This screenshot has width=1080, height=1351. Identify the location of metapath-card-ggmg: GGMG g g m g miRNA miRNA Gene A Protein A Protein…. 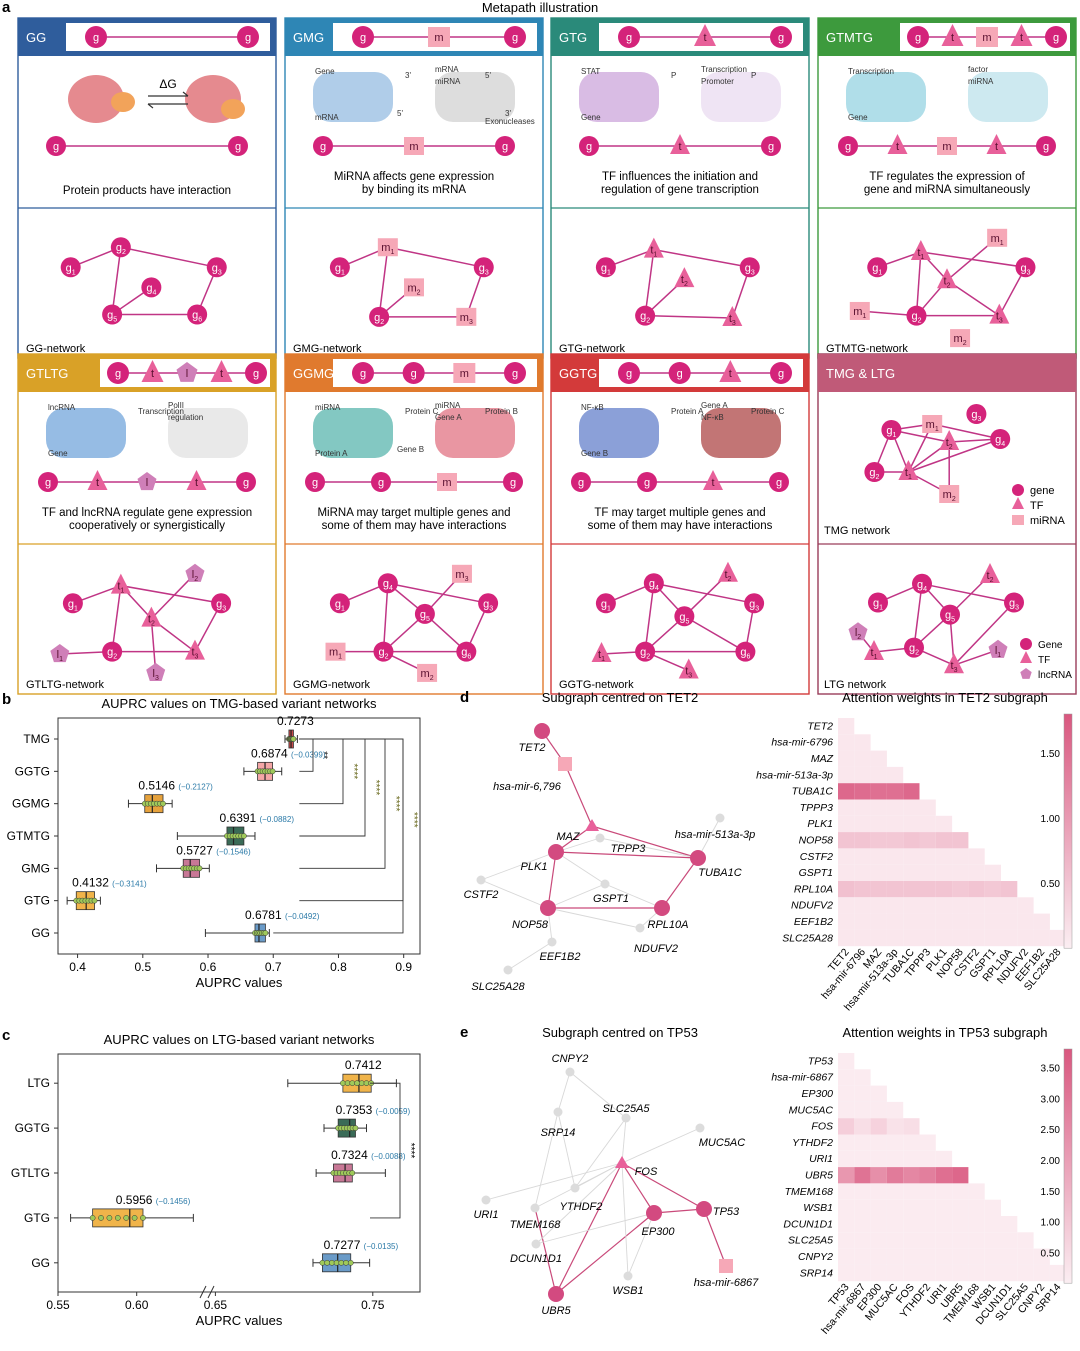
(414, 524).